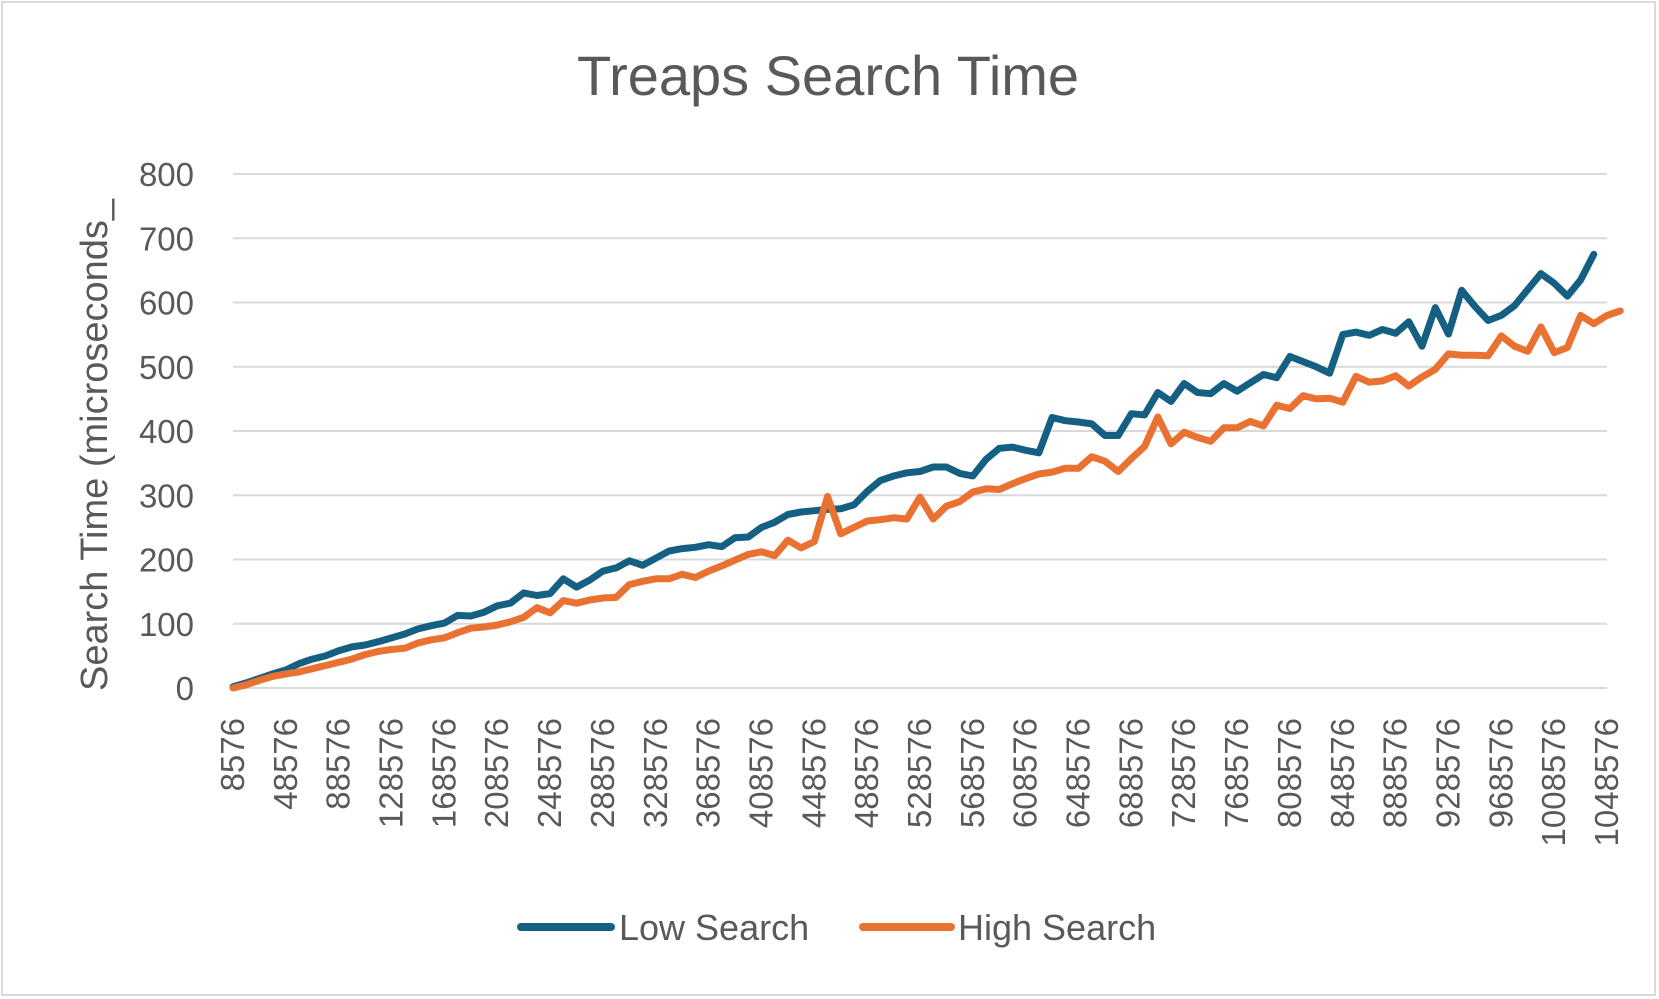 The width and height of the screenshot is (1659, 999). I want to click on x-tick-label: 808576, so click(1289, 773).